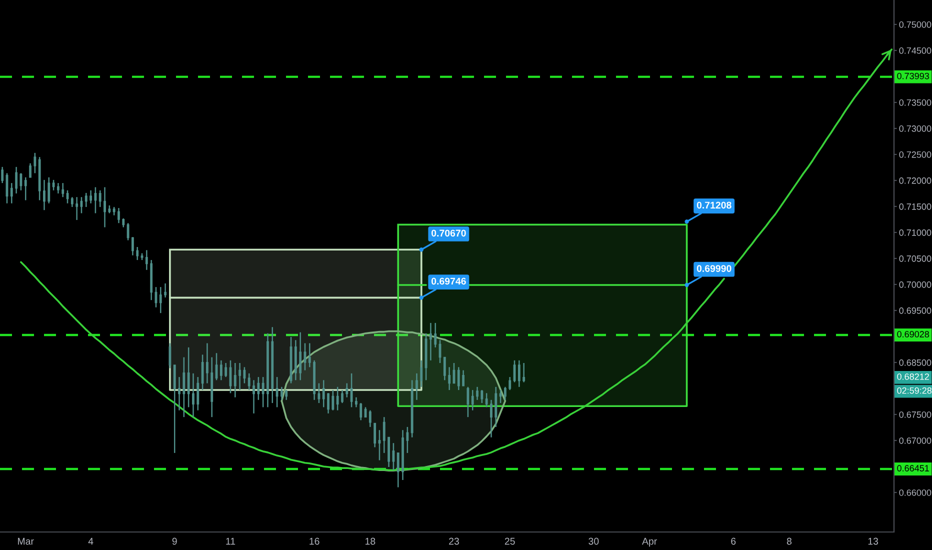  I want to click on y-tick-label: 0.67500, so click(915, 414).